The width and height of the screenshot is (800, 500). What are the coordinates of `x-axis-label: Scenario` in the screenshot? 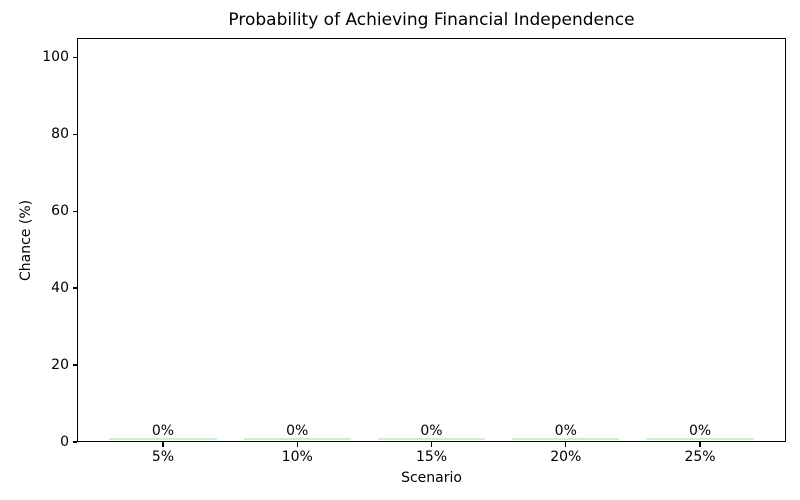 It's located at (431, 478).